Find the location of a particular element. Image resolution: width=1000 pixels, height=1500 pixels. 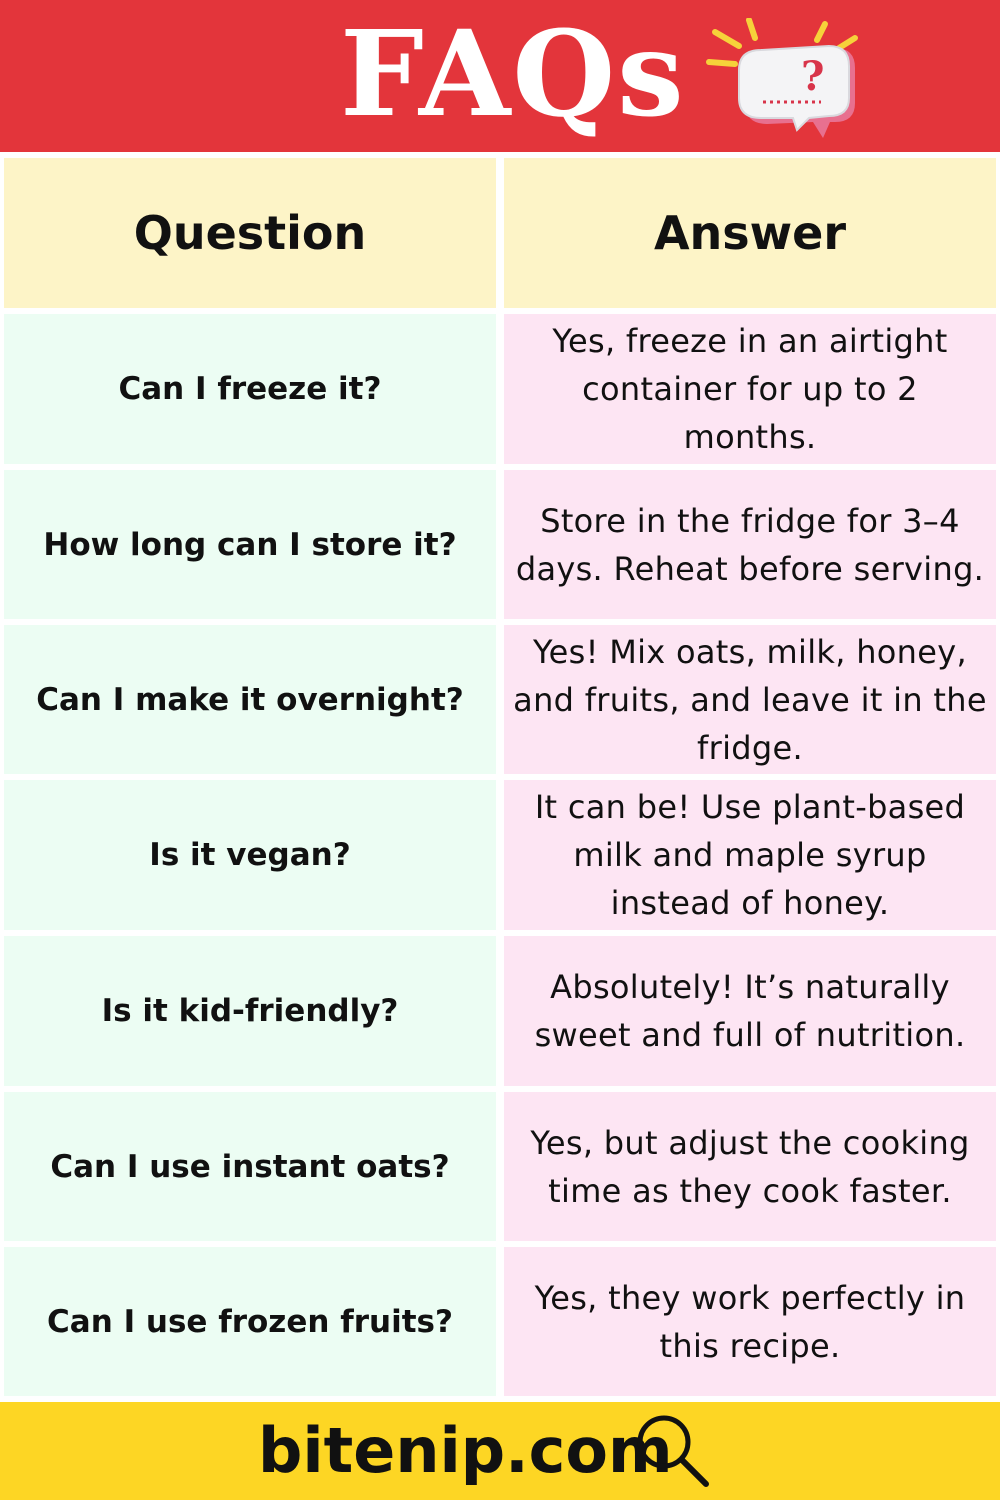

table-row-question: Can I use frozen fruits? is located at coordinates (250, 1321).